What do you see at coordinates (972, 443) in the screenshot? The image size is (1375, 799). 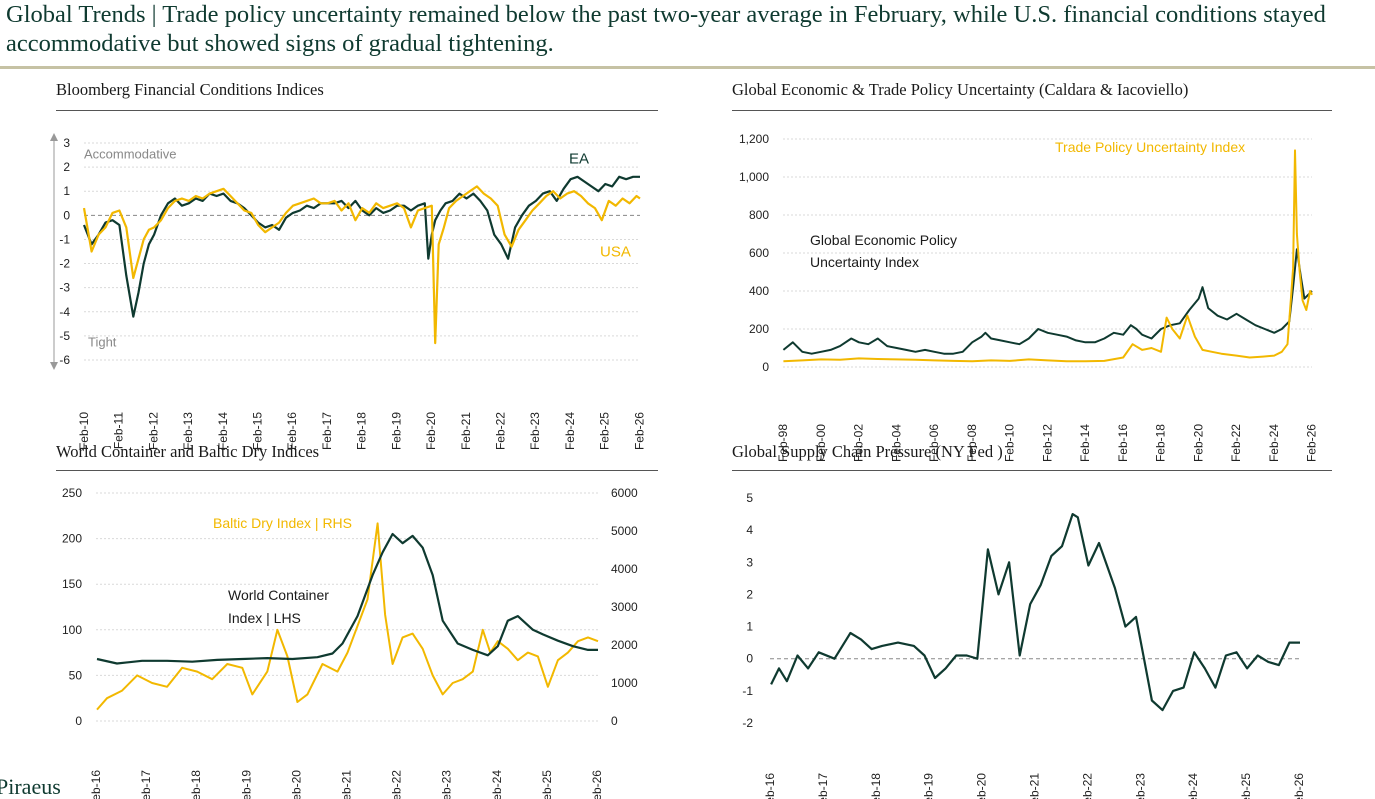 I see `x-tick-label: Feb-08` at bounding box center [972, 443].